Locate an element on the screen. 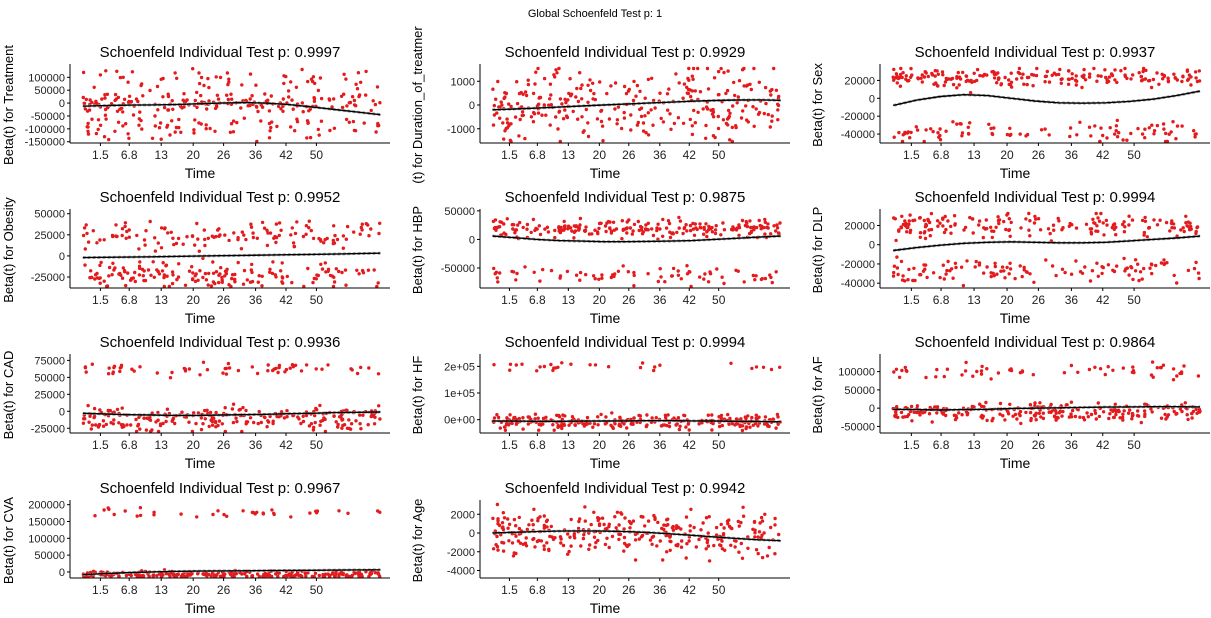  smooth-dashed-band is located at coordinates (636, 537).